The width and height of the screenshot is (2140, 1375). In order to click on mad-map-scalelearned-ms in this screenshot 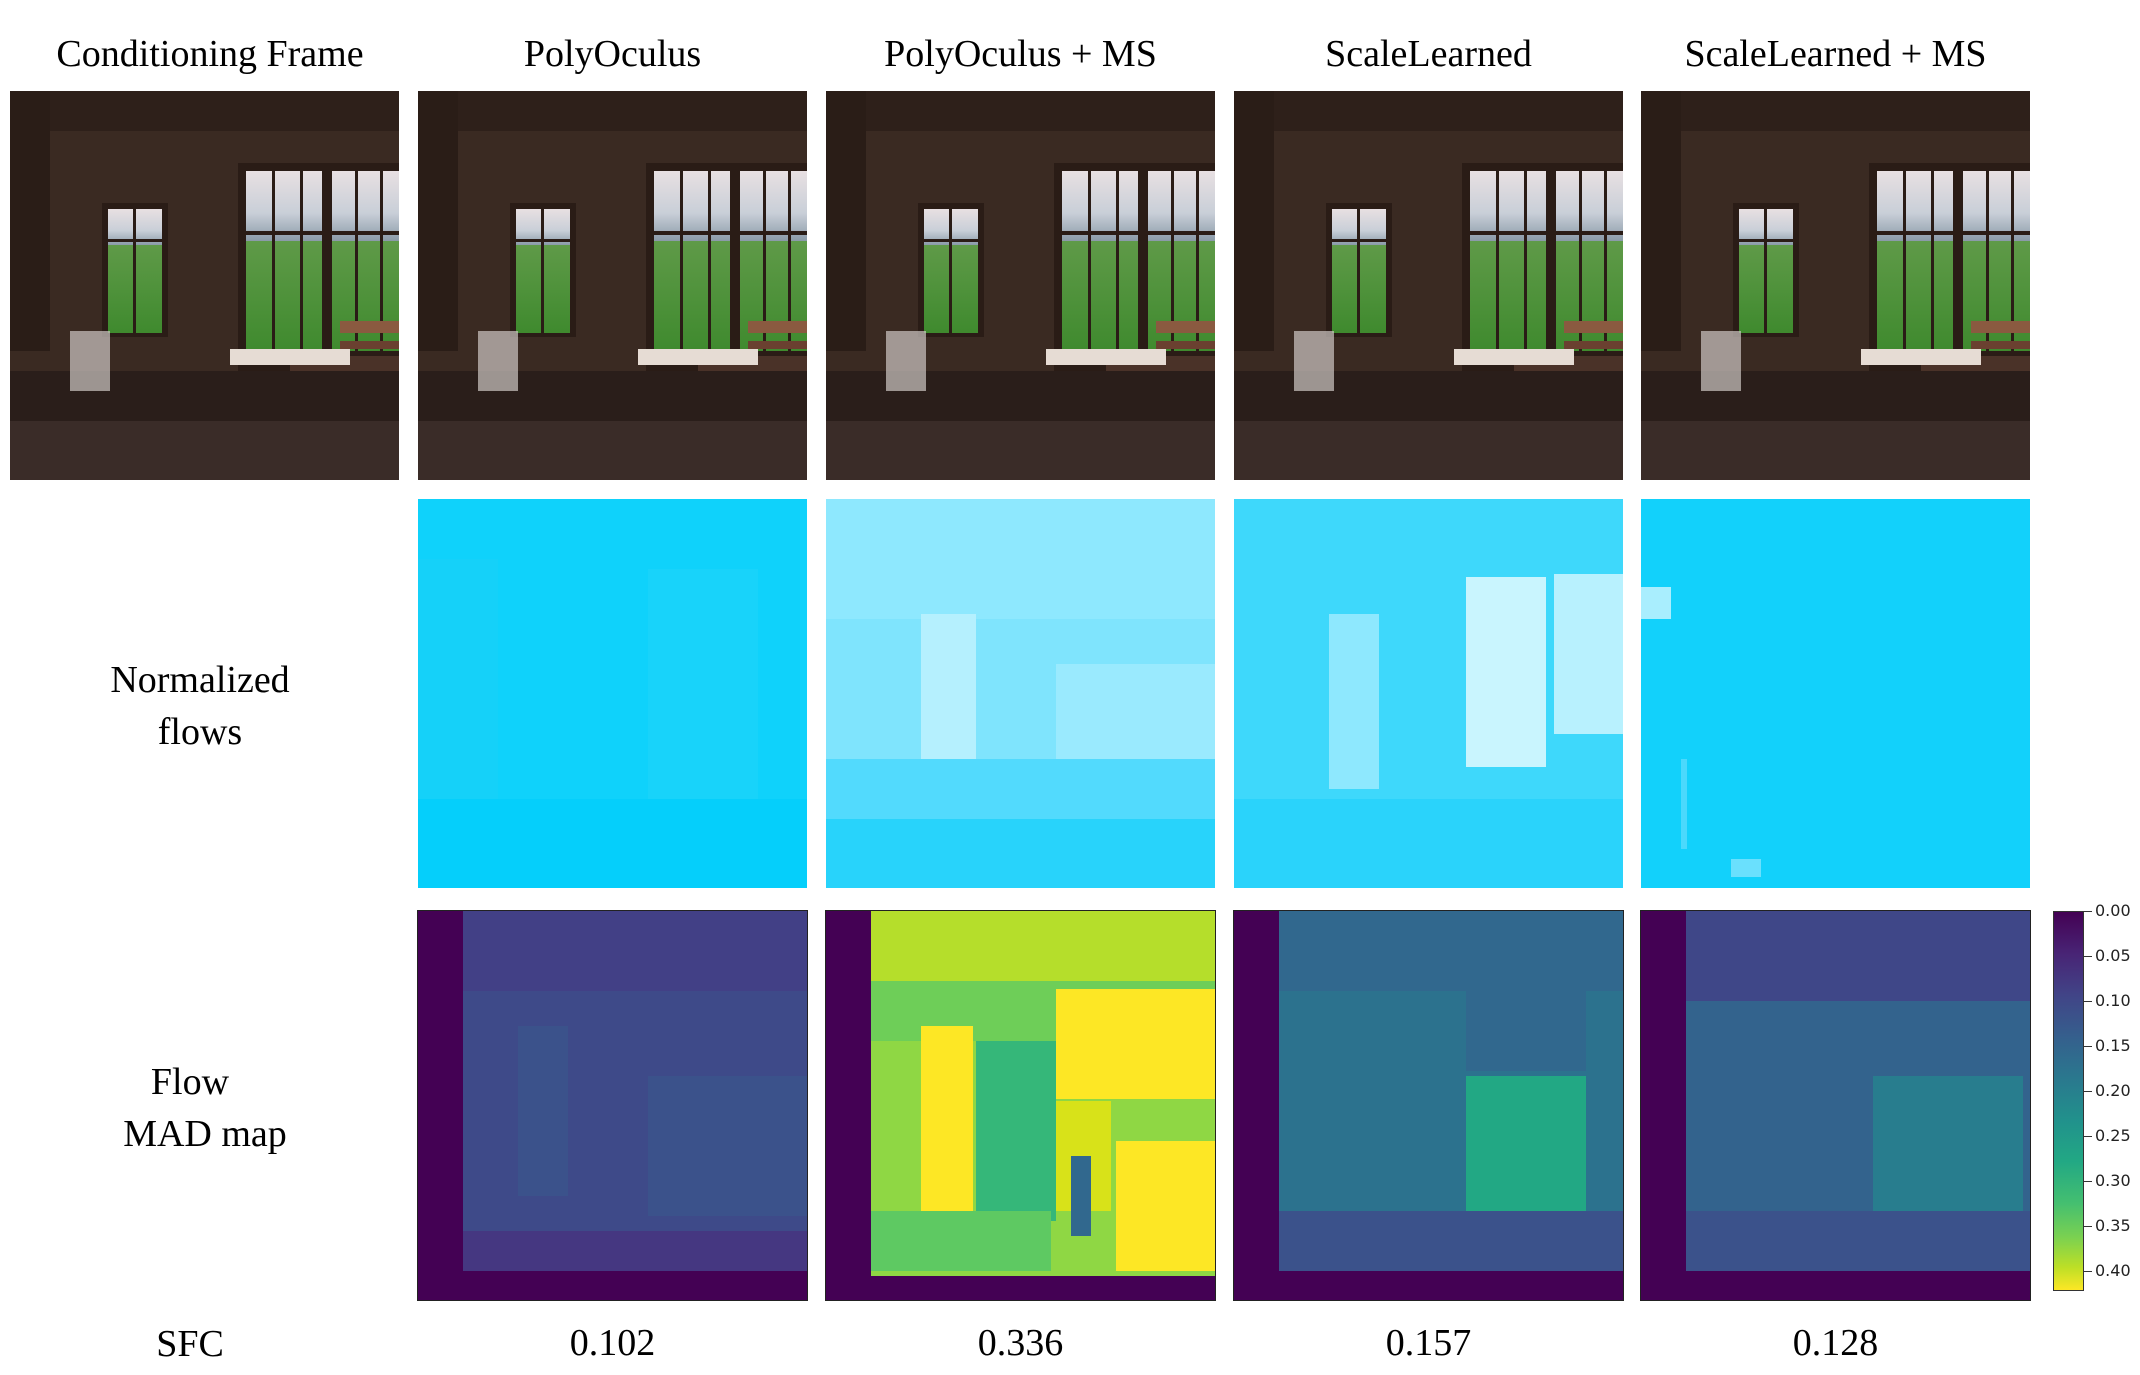, I will do `click(1835, 1105)`.